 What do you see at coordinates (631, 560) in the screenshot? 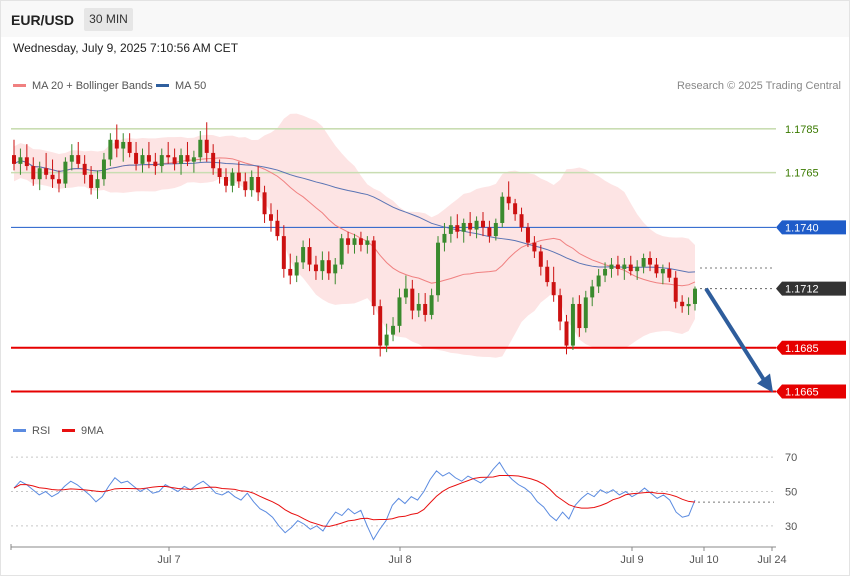
I see `x-tick-label: Jul 9` at bounding box center [631, 560].